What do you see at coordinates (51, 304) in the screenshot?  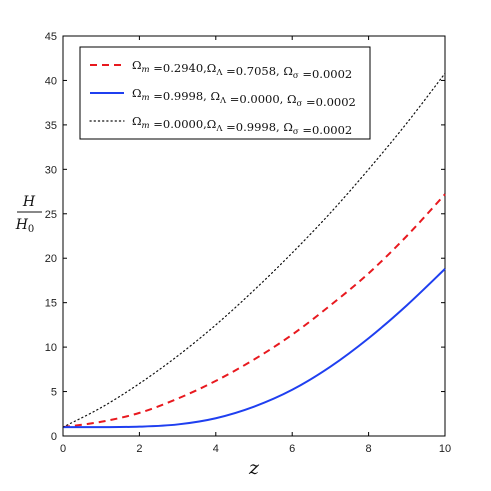 I see `y-tick-label: 15` at bounding box center [51, 304].